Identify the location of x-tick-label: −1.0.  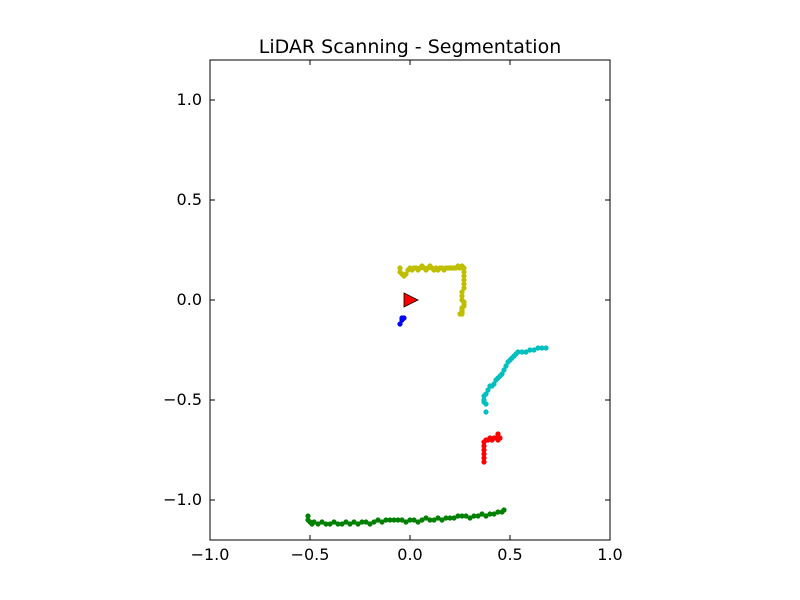
(210, 554).